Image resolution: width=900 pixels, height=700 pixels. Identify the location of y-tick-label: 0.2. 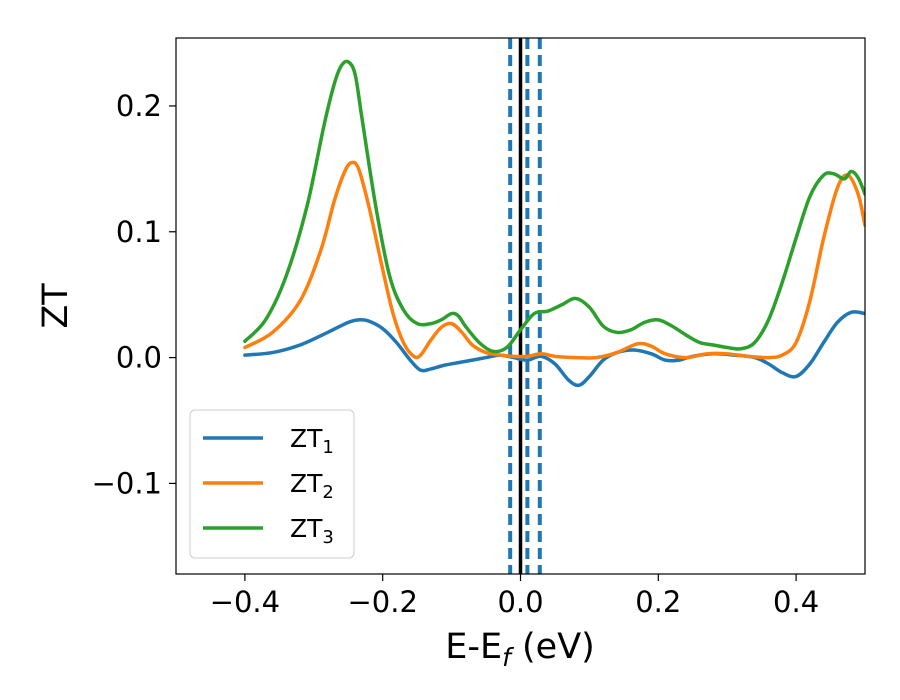
(139, 106).